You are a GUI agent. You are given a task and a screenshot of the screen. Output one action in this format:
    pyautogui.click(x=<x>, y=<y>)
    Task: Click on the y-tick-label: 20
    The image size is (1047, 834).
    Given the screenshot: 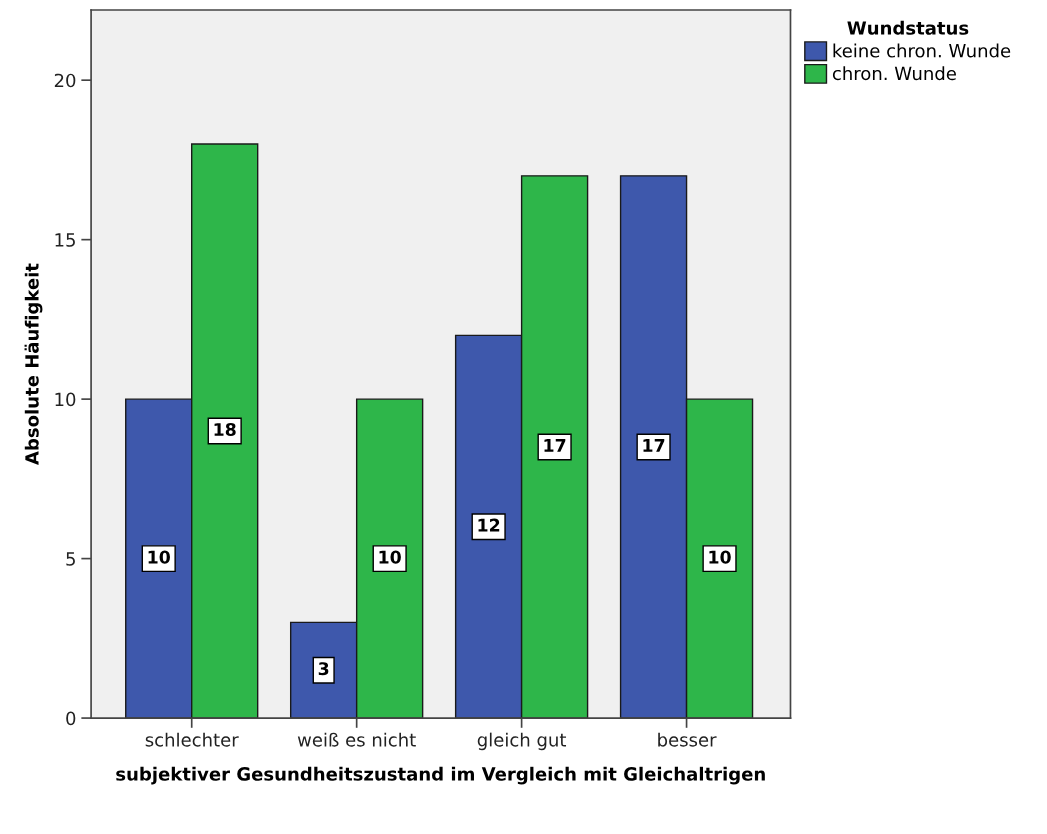 What is the action you would take?
    pyautogui.click(x=65, y=80)
    